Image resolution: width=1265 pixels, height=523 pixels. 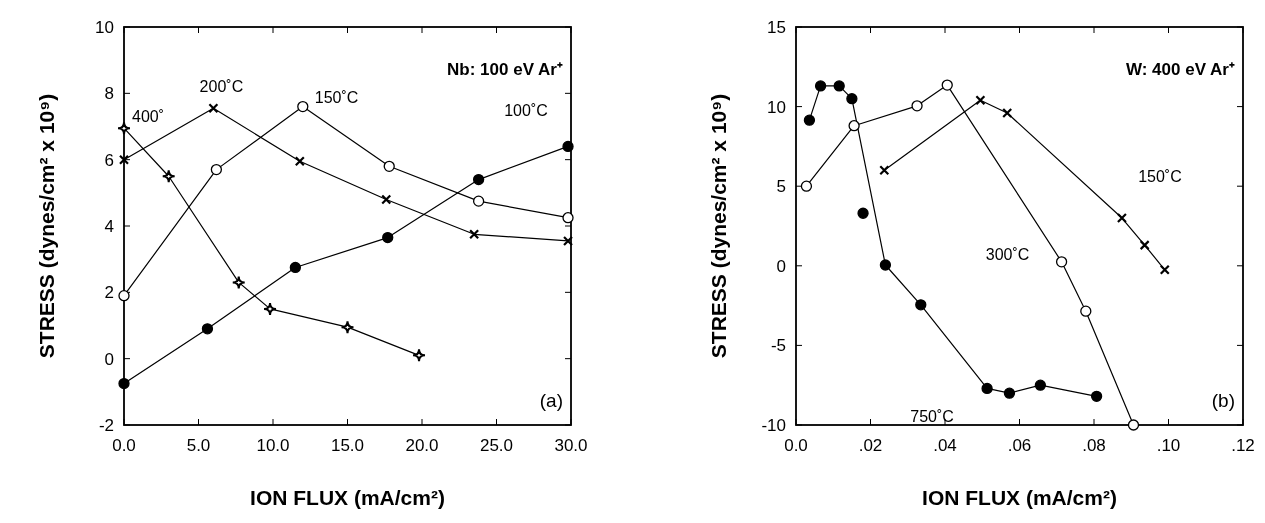 I want to click on x-tick-label: .04, so click(x=945, y=445).